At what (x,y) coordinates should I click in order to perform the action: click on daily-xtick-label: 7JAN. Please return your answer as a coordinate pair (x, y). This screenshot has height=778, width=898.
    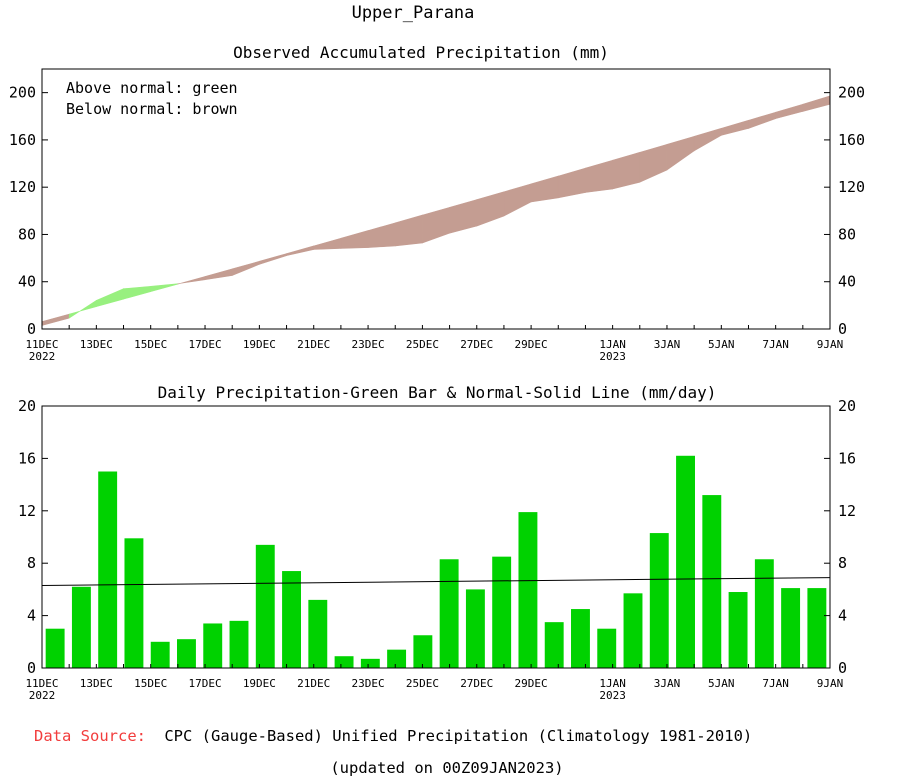
    Looking at the image, I should click on (775, 683).